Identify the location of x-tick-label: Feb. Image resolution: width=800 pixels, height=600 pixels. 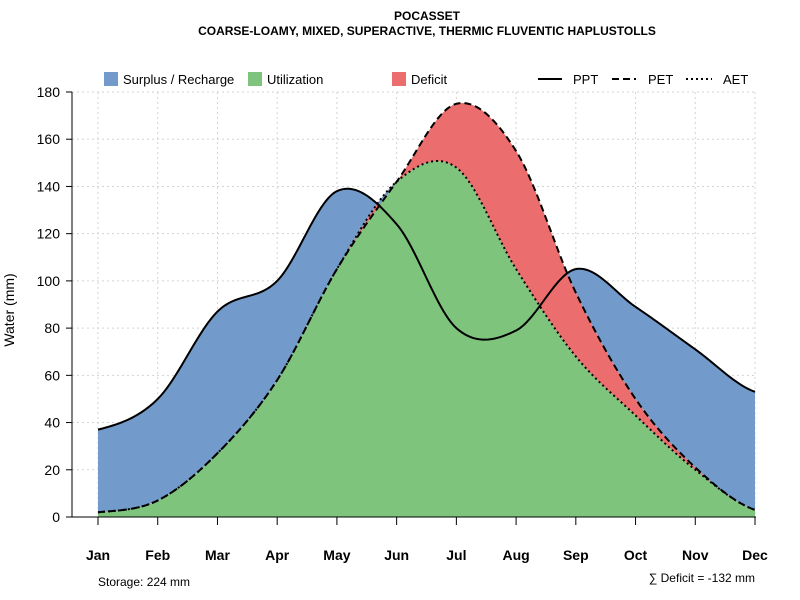
(157, 555).